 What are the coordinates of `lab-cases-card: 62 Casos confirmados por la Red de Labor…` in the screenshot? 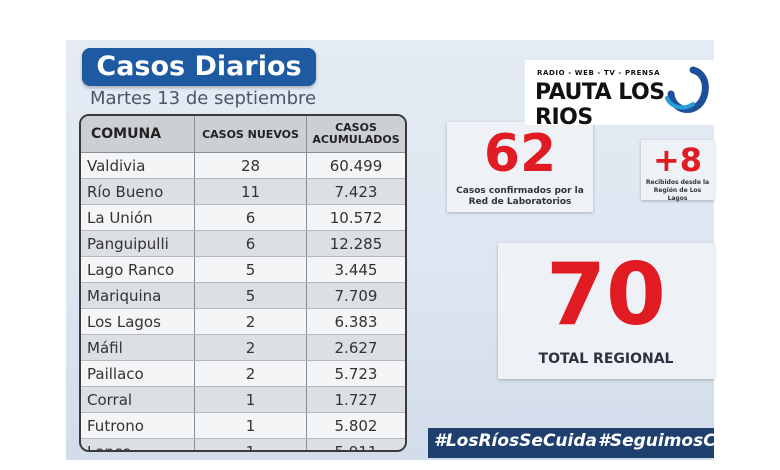 It's located at (520, 167).